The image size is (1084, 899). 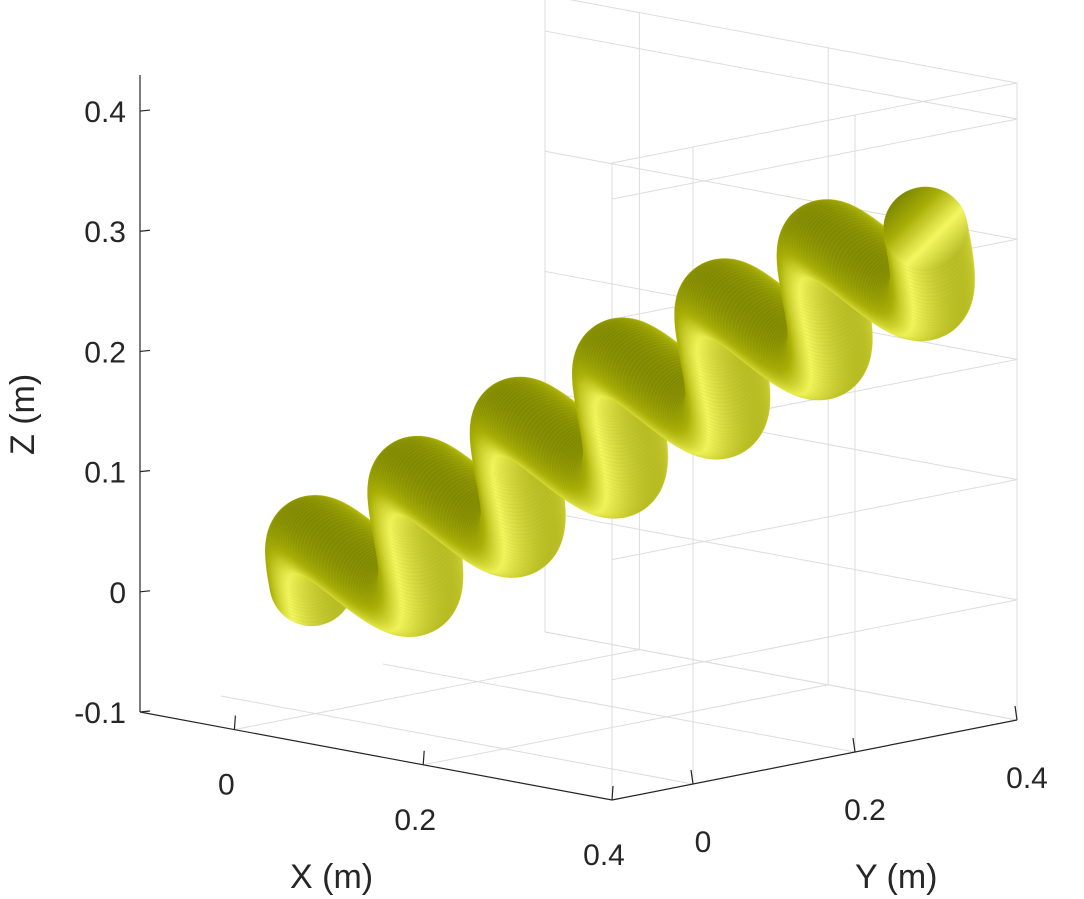 I want to click on z-tick-label-5: 0.4, so click(x=105, y=112).